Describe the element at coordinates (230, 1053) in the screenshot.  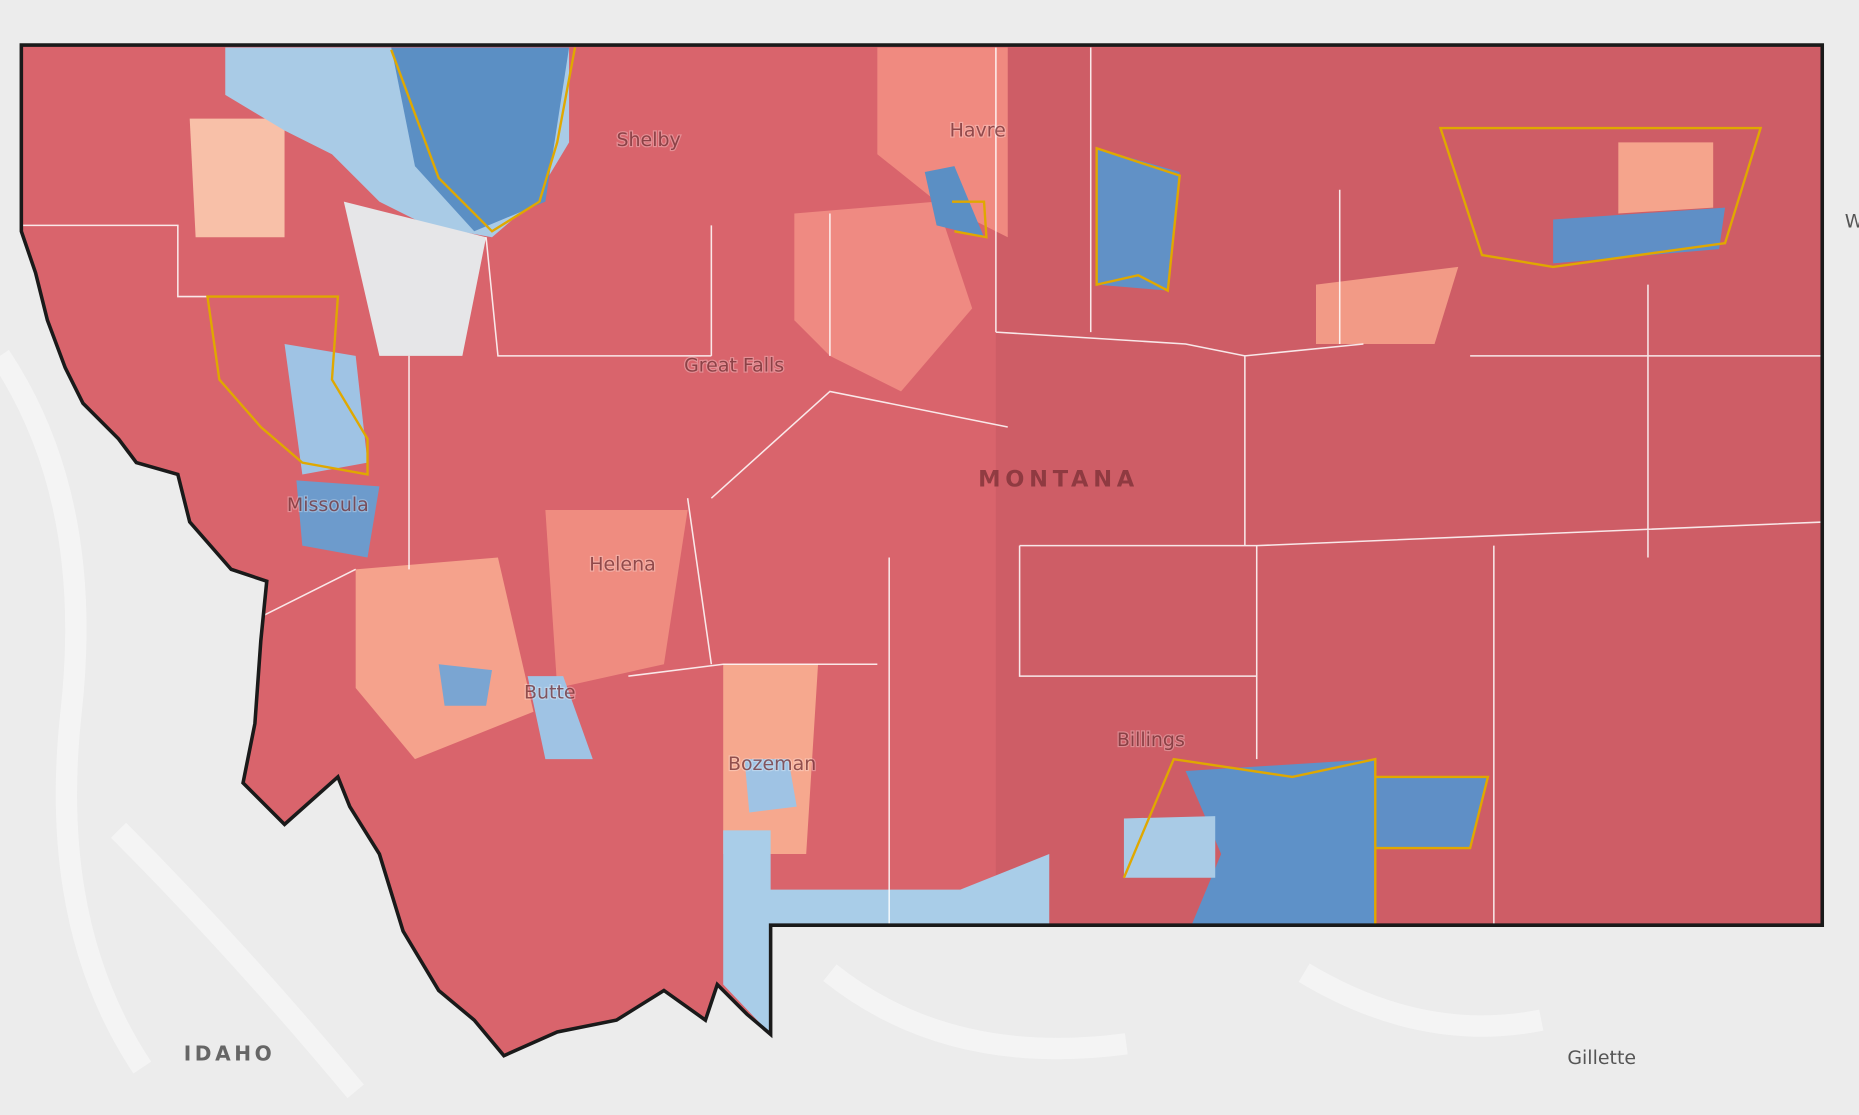
I see `neighbor-label: IDAHO` at that location.